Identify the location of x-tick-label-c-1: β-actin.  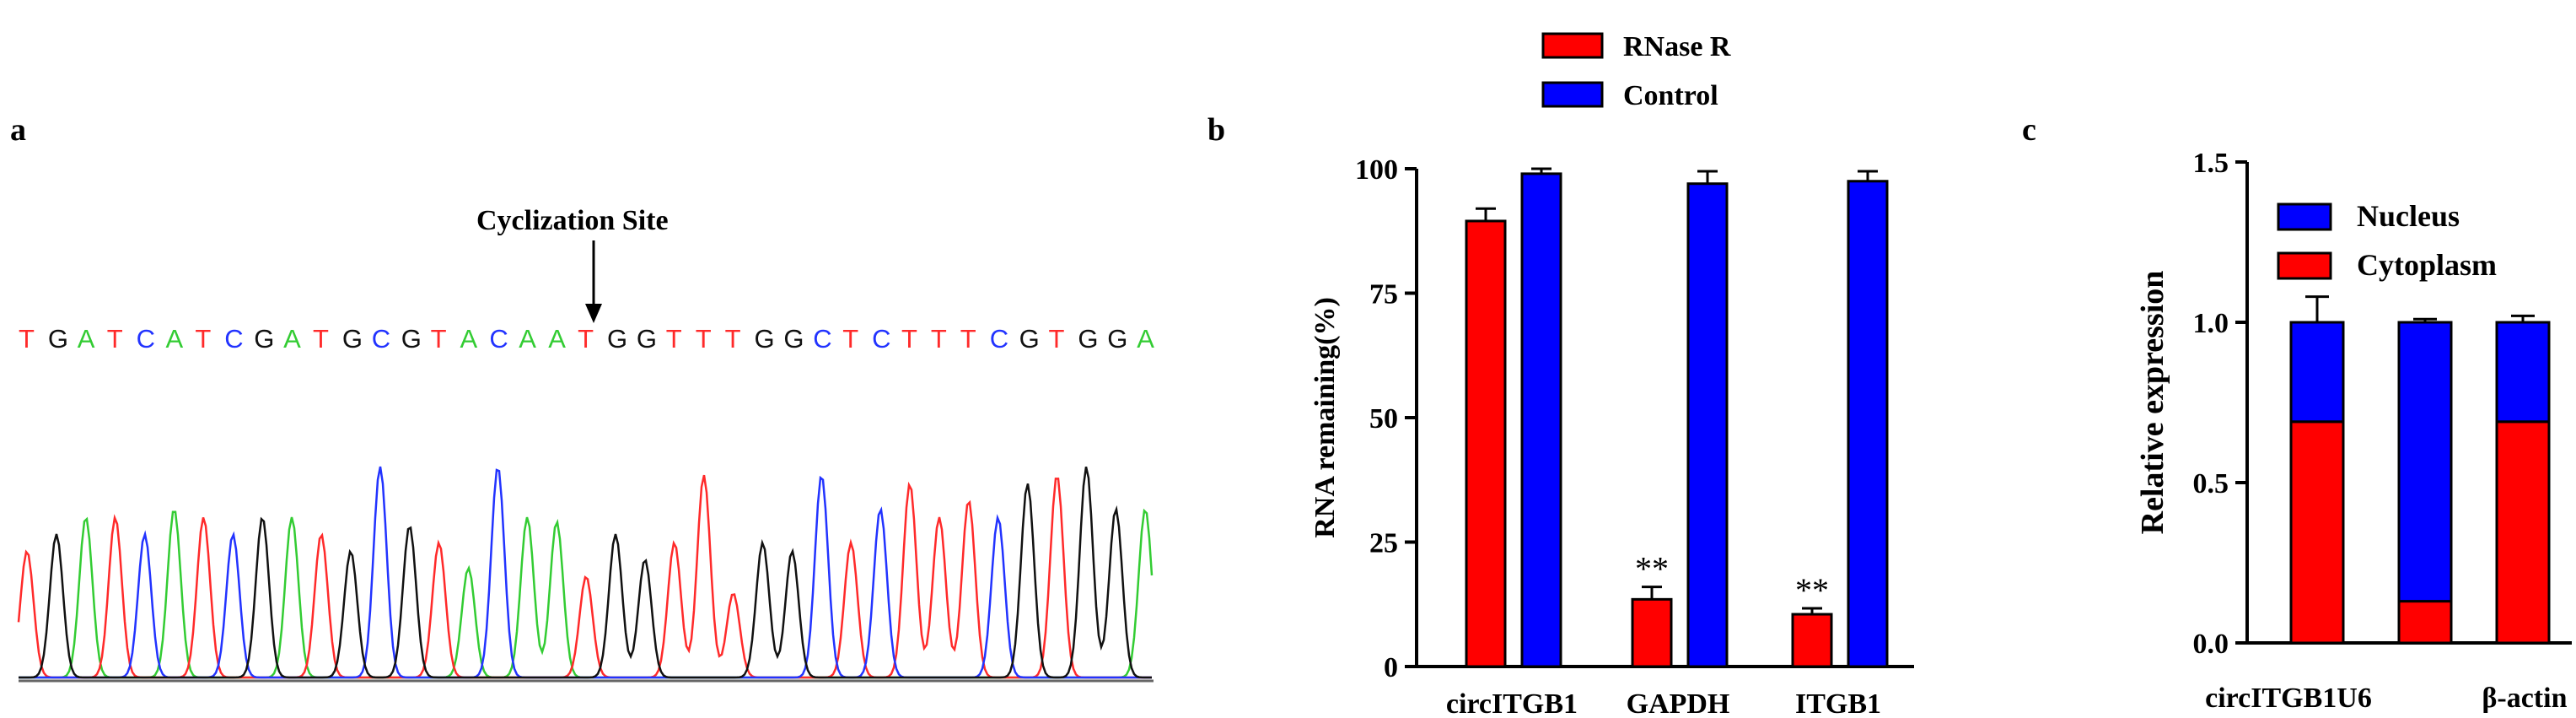
(2524, 699).